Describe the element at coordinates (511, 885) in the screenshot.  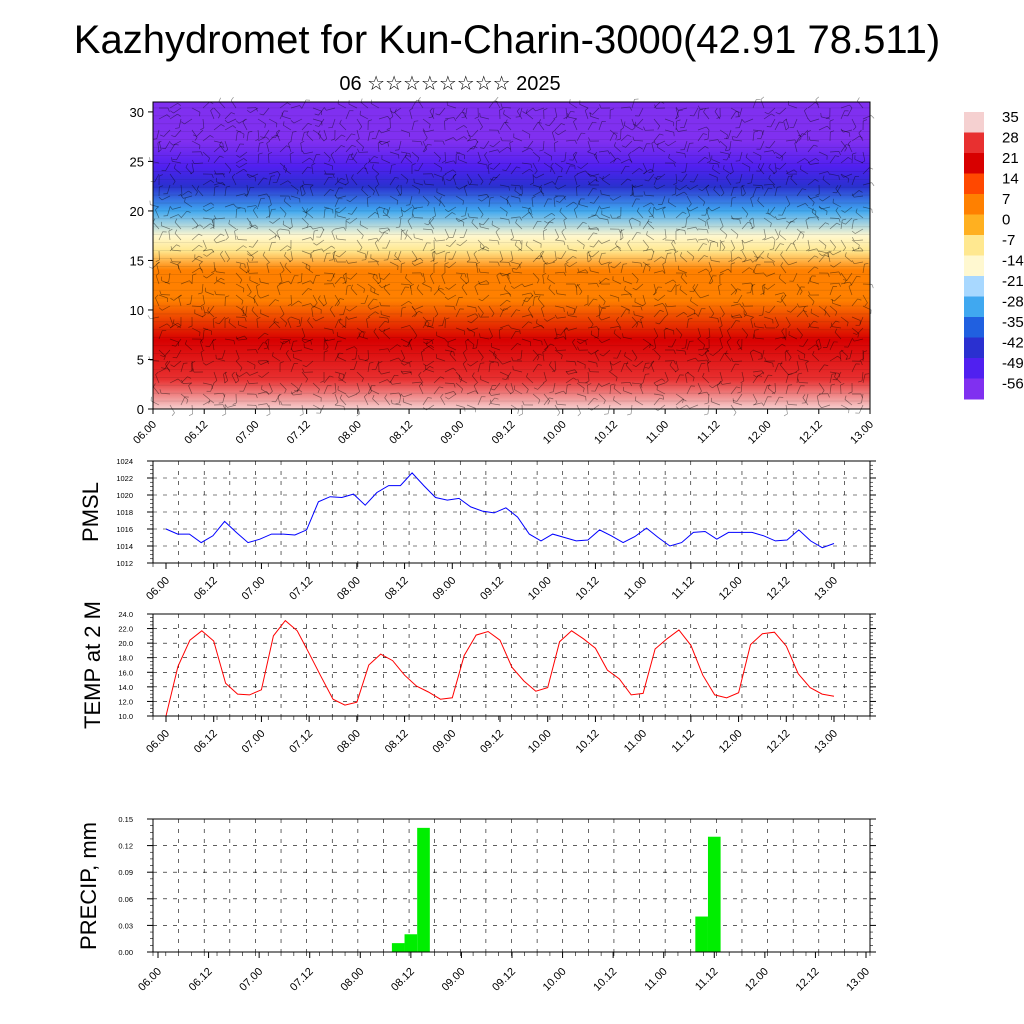
I see `precip-grid` at that location.